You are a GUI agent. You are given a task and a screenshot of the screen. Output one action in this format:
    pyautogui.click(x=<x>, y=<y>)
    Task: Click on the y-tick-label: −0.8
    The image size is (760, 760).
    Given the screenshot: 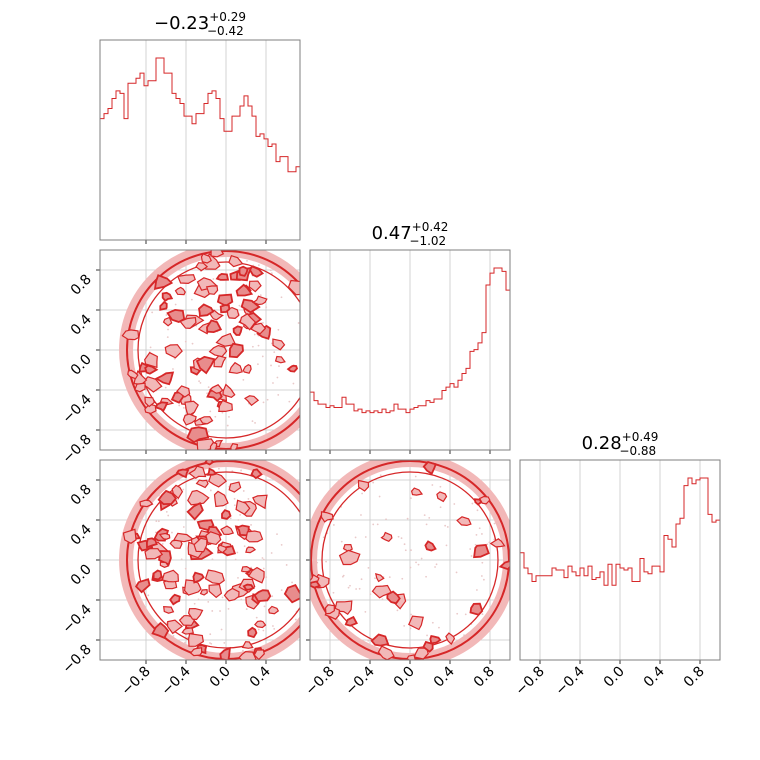 What is the action you would take?
    pyautogui.click(x=76, y=449)
    